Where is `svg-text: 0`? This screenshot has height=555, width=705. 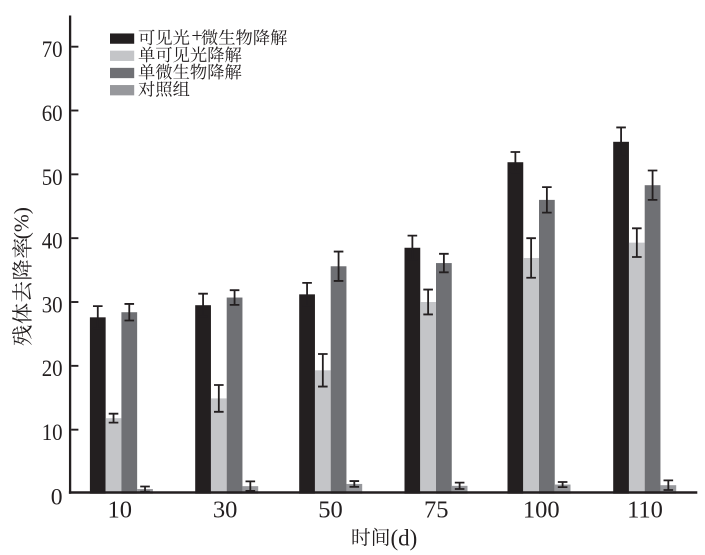
svg-text: 0 is located at coordinates (57, 498).